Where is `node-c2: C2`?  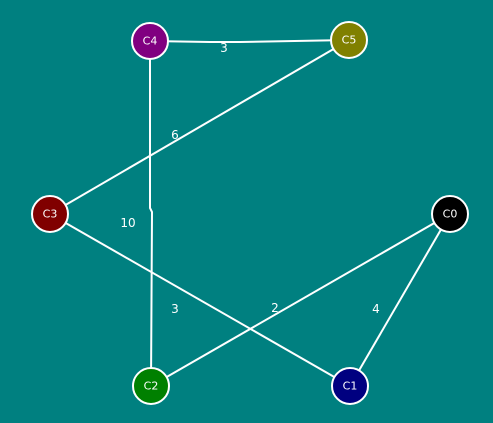
node-c2: C2 is located at coordinates (151, 386).